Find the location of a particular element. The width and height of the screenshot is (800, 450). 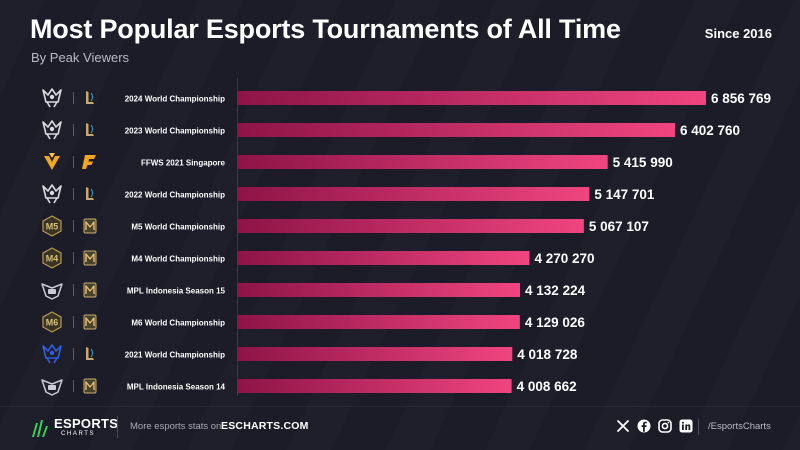

value-label: 4 008 662 is located at coordinates (547, 386).